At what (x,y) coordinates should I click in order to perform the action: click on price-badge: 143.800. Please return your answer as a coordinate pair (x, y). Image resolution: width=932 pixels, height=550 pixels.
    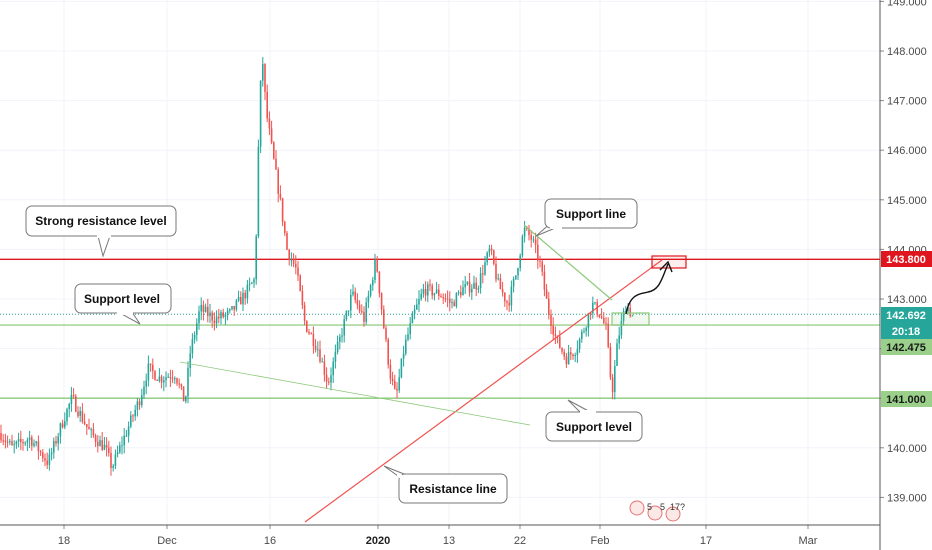
    Looking at the image, I should click on (906, 259).